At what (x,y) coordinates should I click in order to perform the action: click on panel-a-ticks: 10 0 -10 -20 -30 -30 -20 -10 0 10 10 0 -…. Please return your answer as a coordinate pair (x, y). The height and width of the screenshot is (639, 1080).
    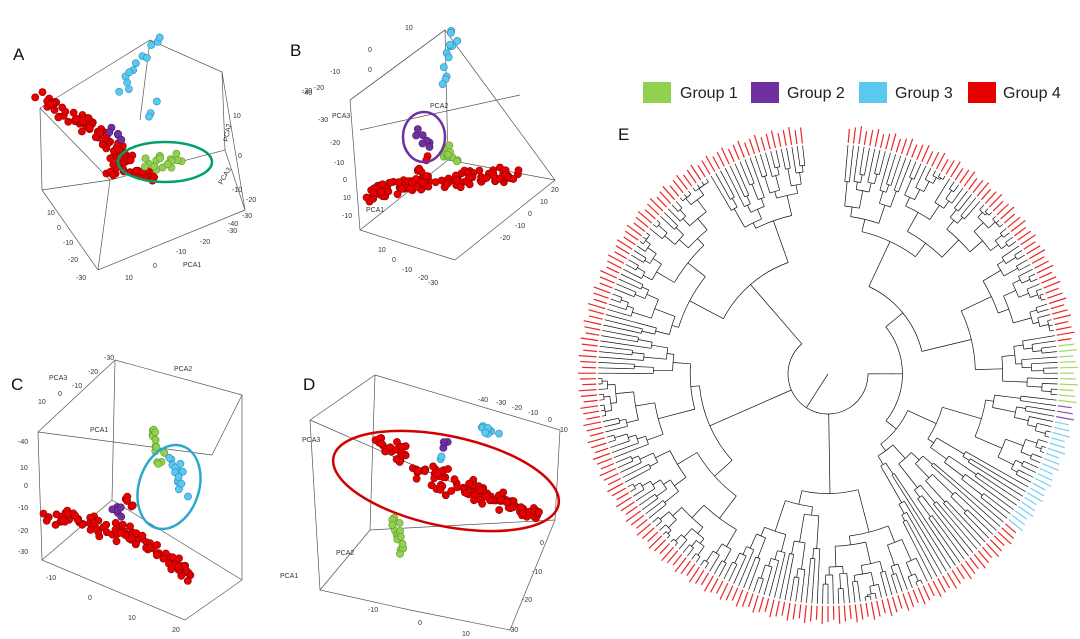
    Looking at the image, I should click on (151, 197).